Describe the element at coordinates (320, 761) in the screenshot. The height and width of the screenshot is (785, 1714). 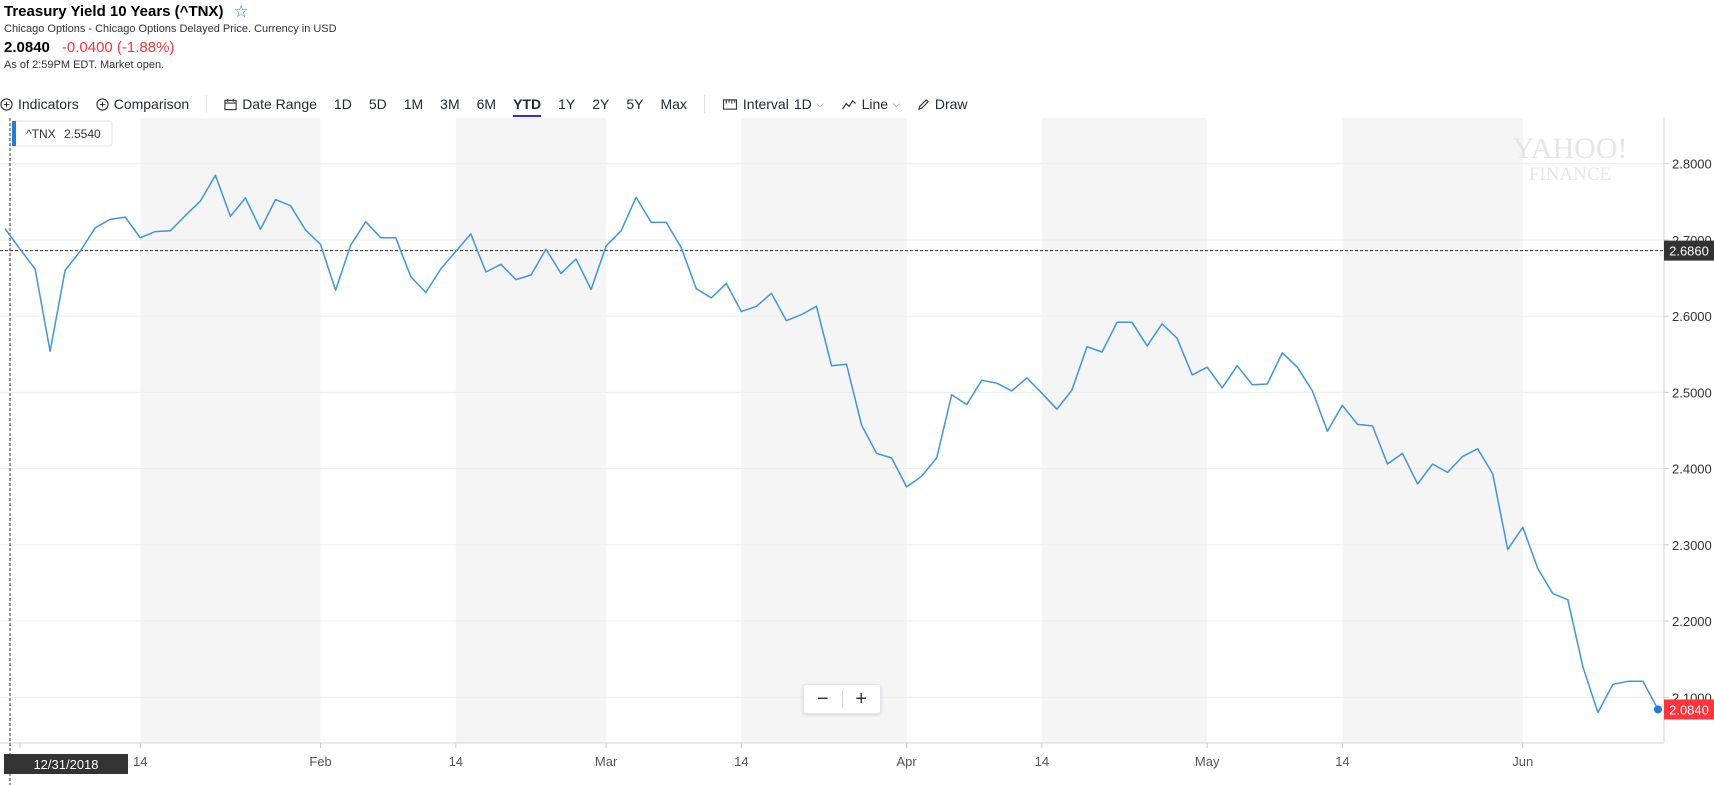
I see `x-tick-label: Feb` at that location.